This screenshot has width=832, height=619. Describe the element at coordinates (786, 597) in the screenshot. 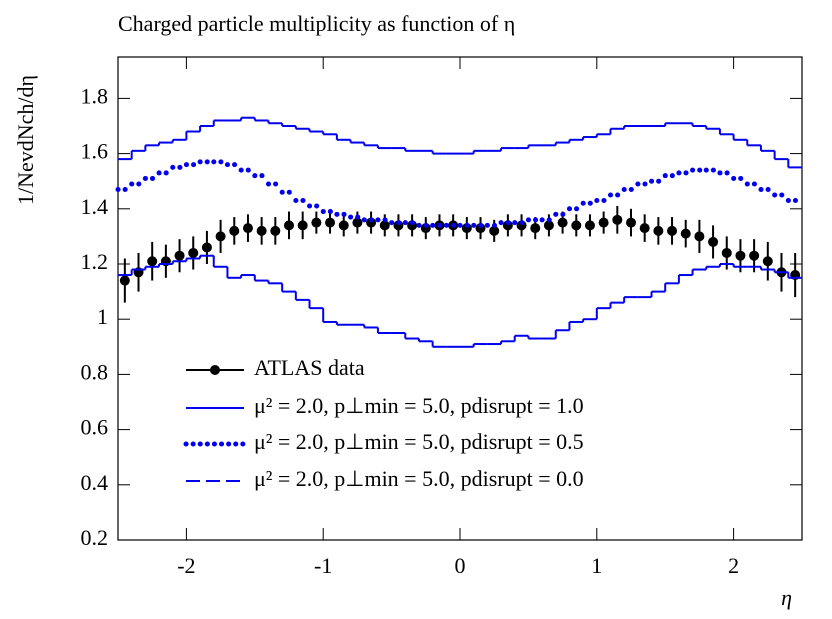

I see `x-axis-label: η` at that location.